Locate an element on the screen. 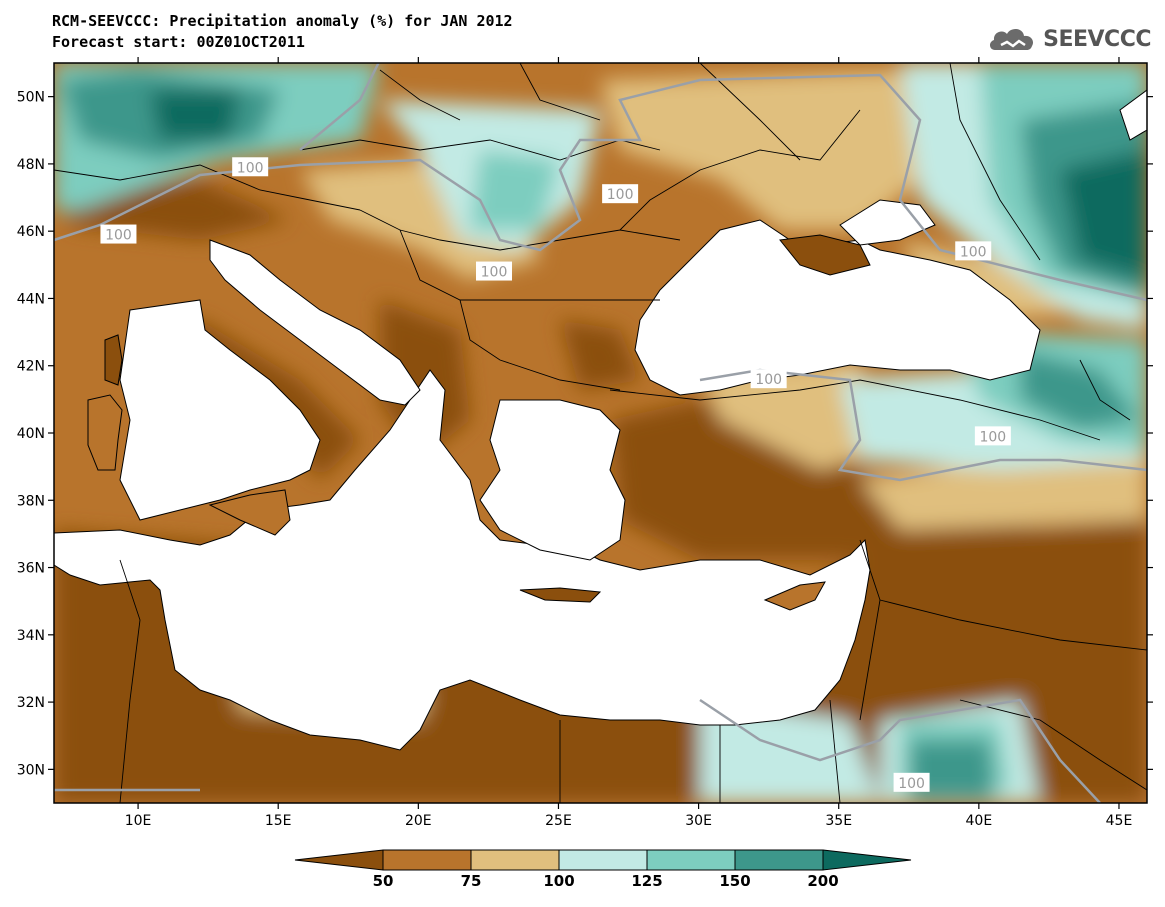  x-tick-label: 10E is located at coordinates (138, 821).